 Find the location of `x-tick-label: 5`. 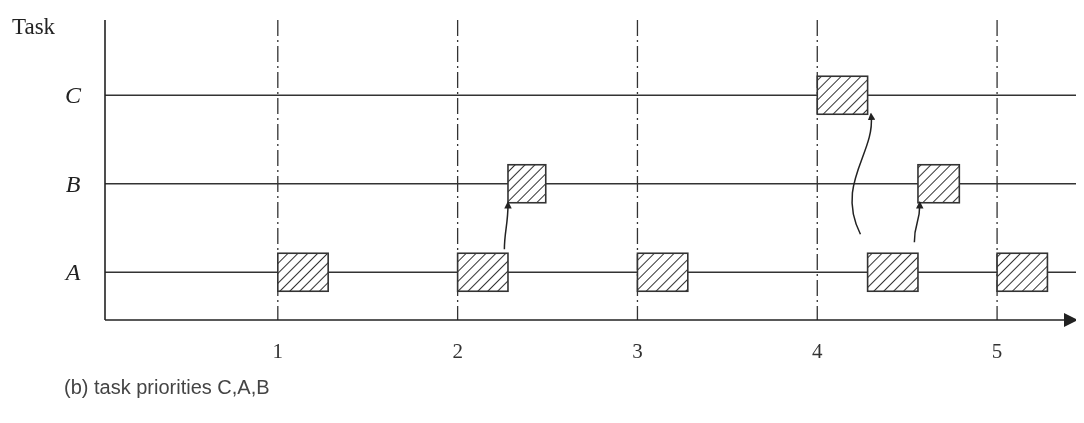

x-tick-label: 5 is located at coordinates (997, 351).